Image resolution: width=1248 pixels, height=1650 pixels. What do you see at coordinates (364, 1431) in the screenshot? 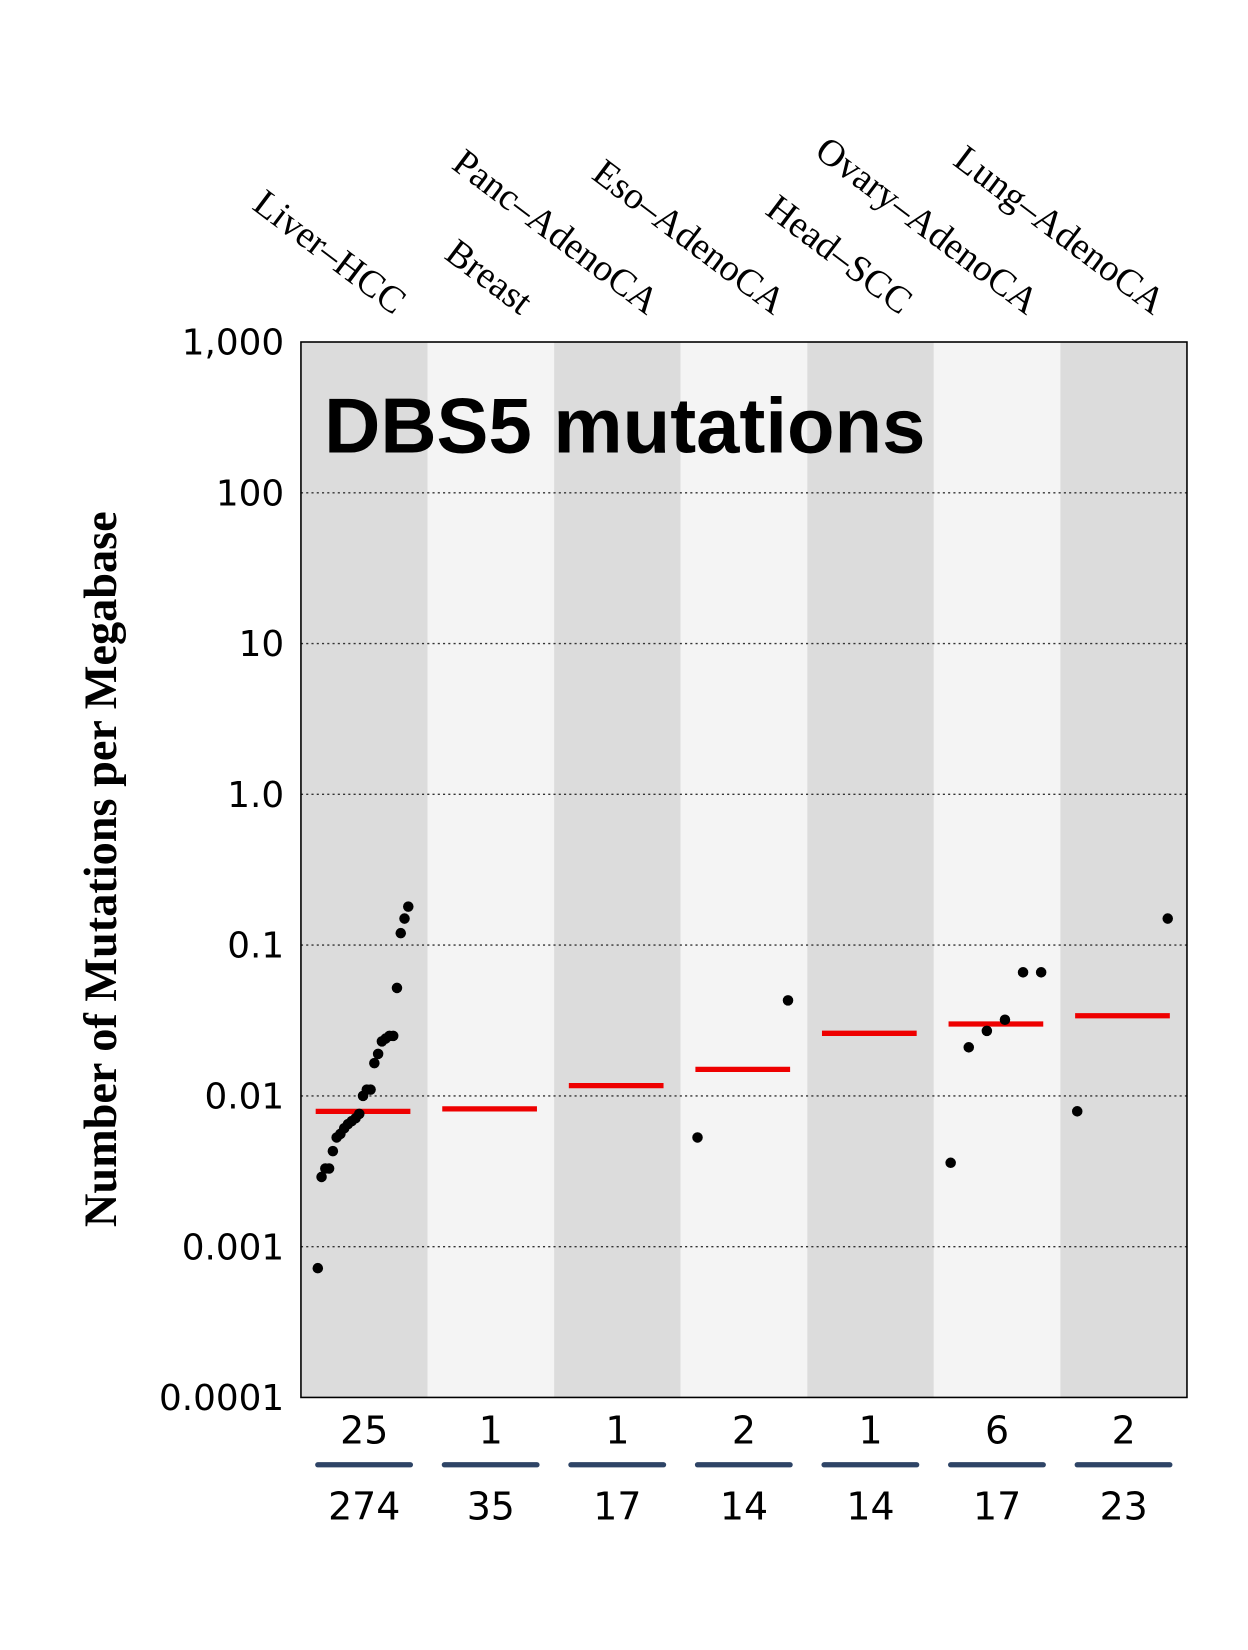
I see `mutated-count: 25` at bounding box center [364, 1431].